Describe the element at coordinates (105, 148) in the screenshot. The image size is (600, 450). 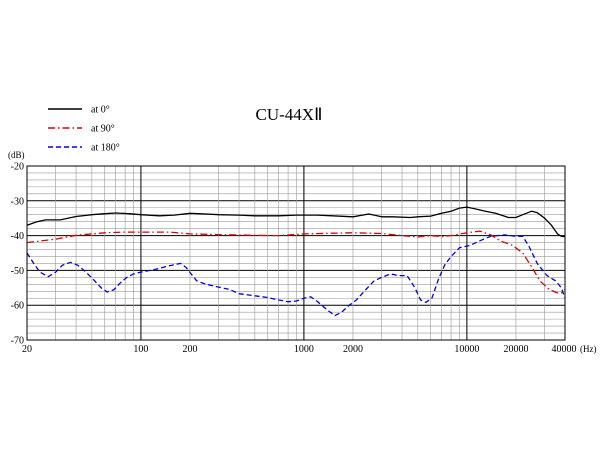
I see `legend-label-2: at 180°` at that location.